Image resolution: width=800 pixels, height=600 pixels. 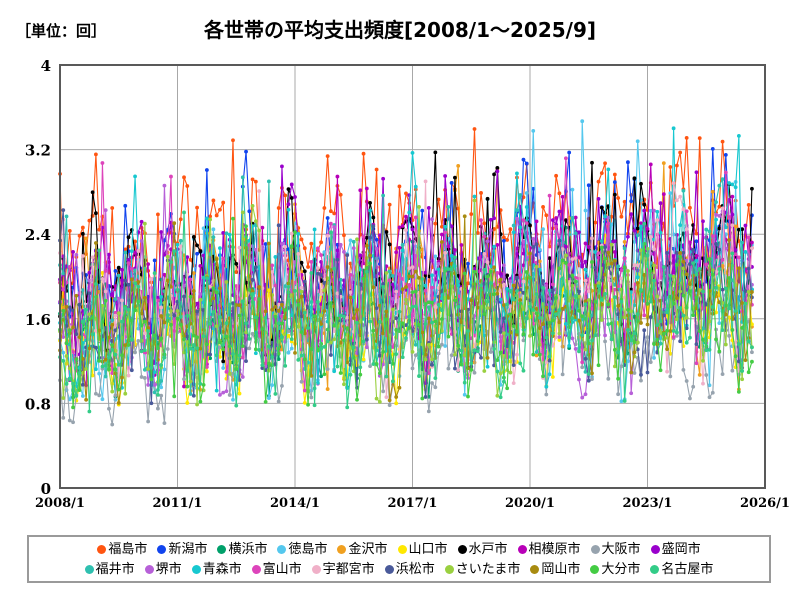 What do you see at coordinates (428, 549) in the screenshot?
I see `legend-label: 山口市` at bounding box center [428, 549].